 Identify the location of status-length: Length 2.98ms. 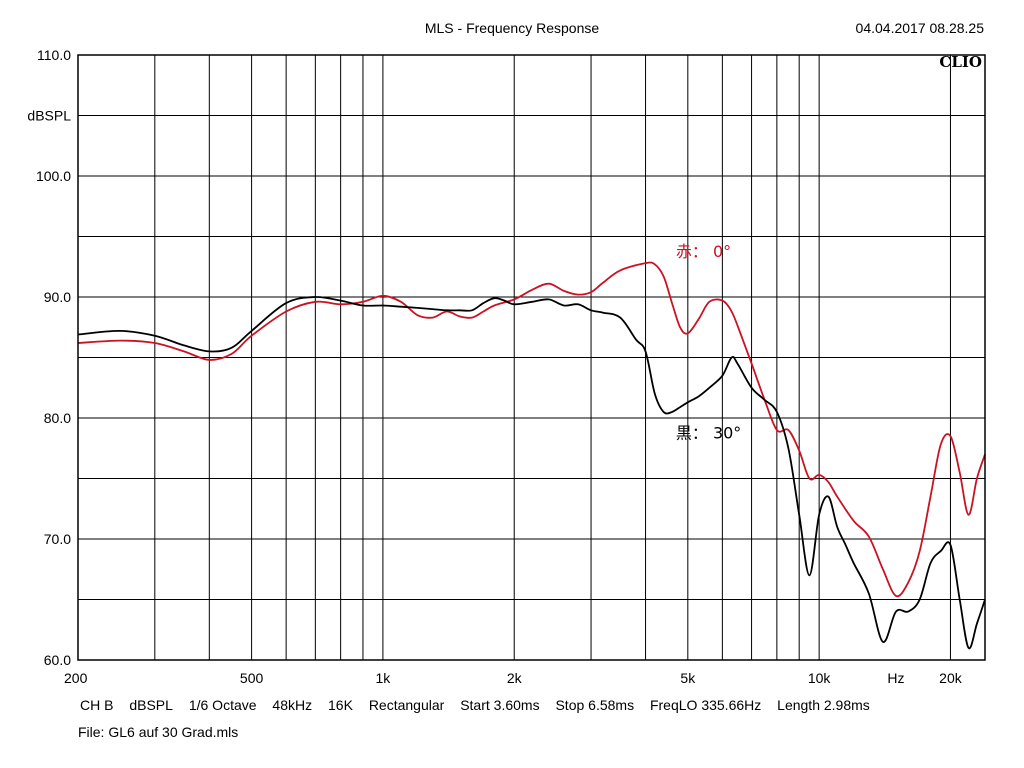
(823, 705).